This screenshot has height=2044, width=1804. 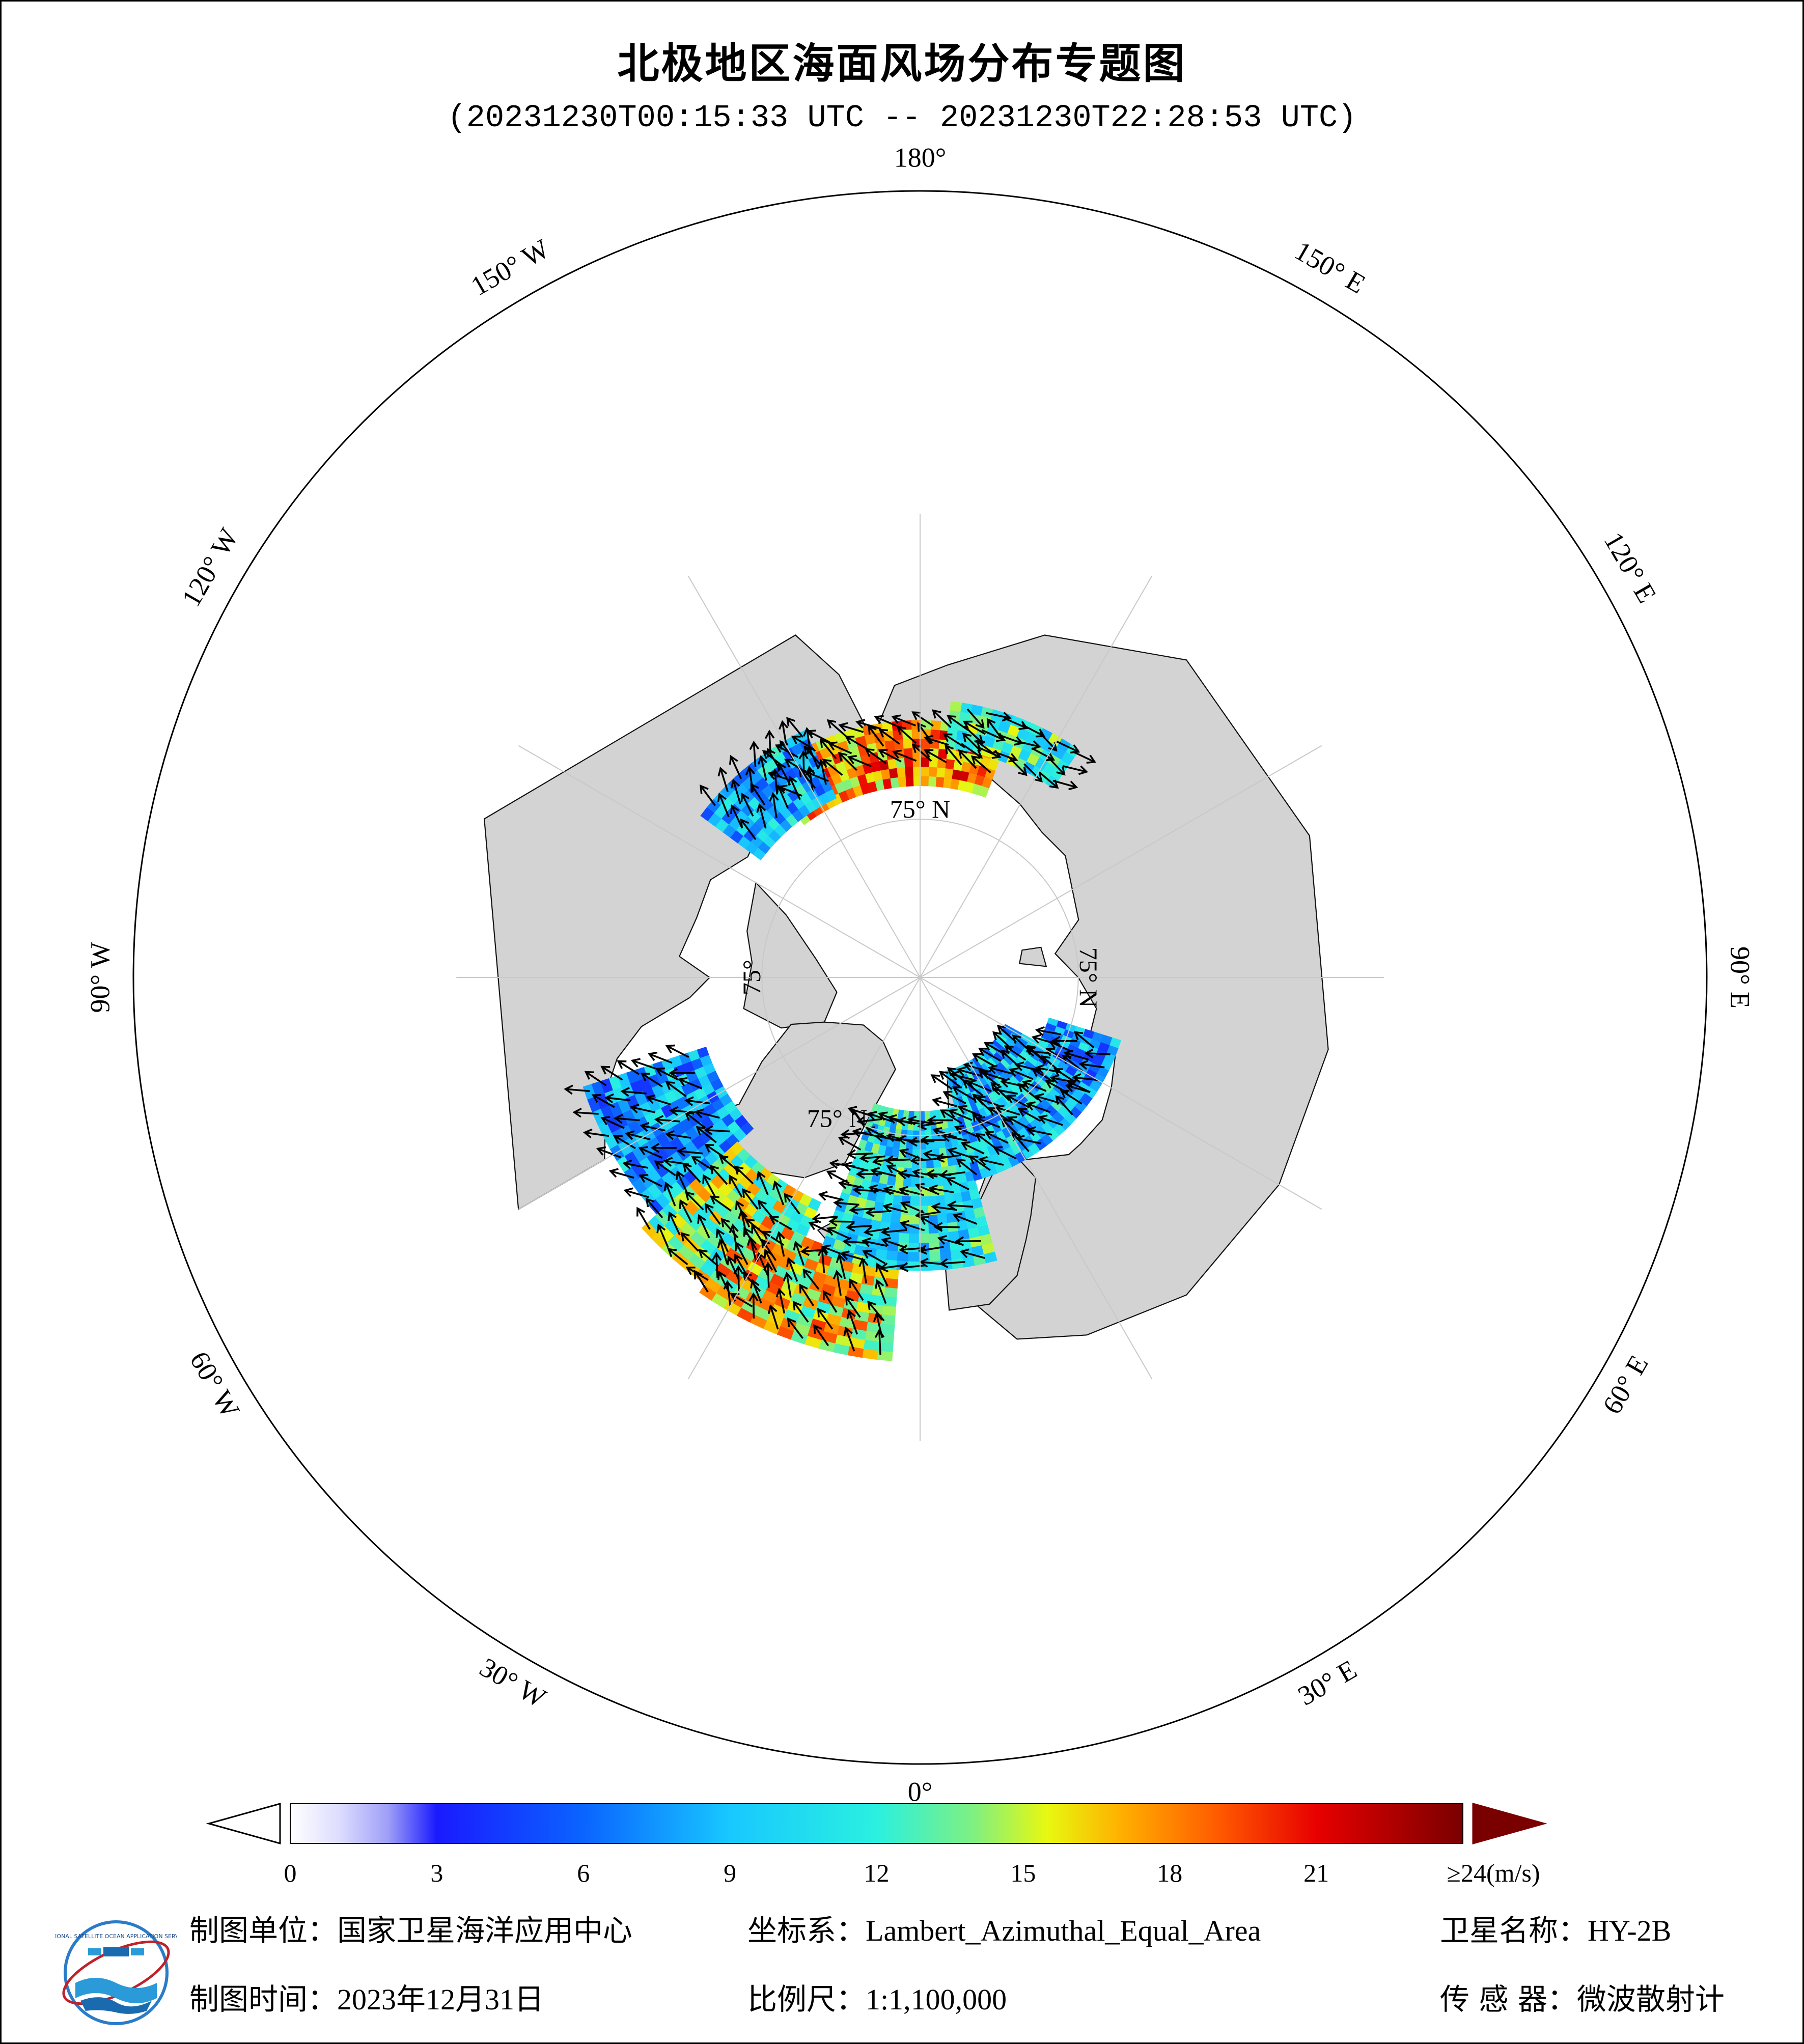 What do you see at coordinates (100, 977) in the screenshot?
I see `longitude-label: 90° W` at bounding box center [100, 977].